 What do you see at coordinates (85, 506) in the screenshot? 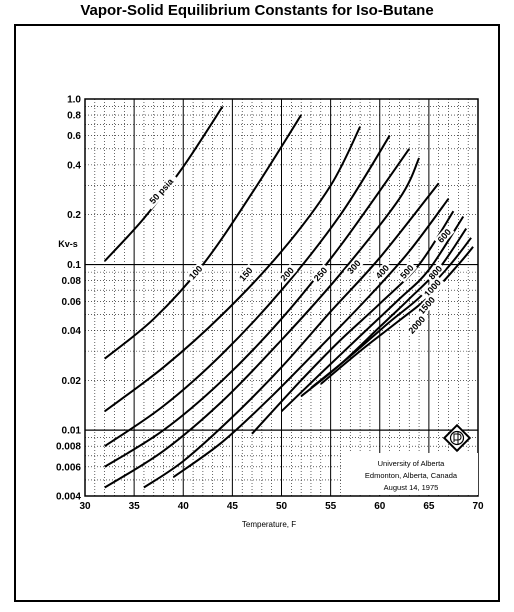
I see `x-tick-label: 30` at bounding box center [85, 506].